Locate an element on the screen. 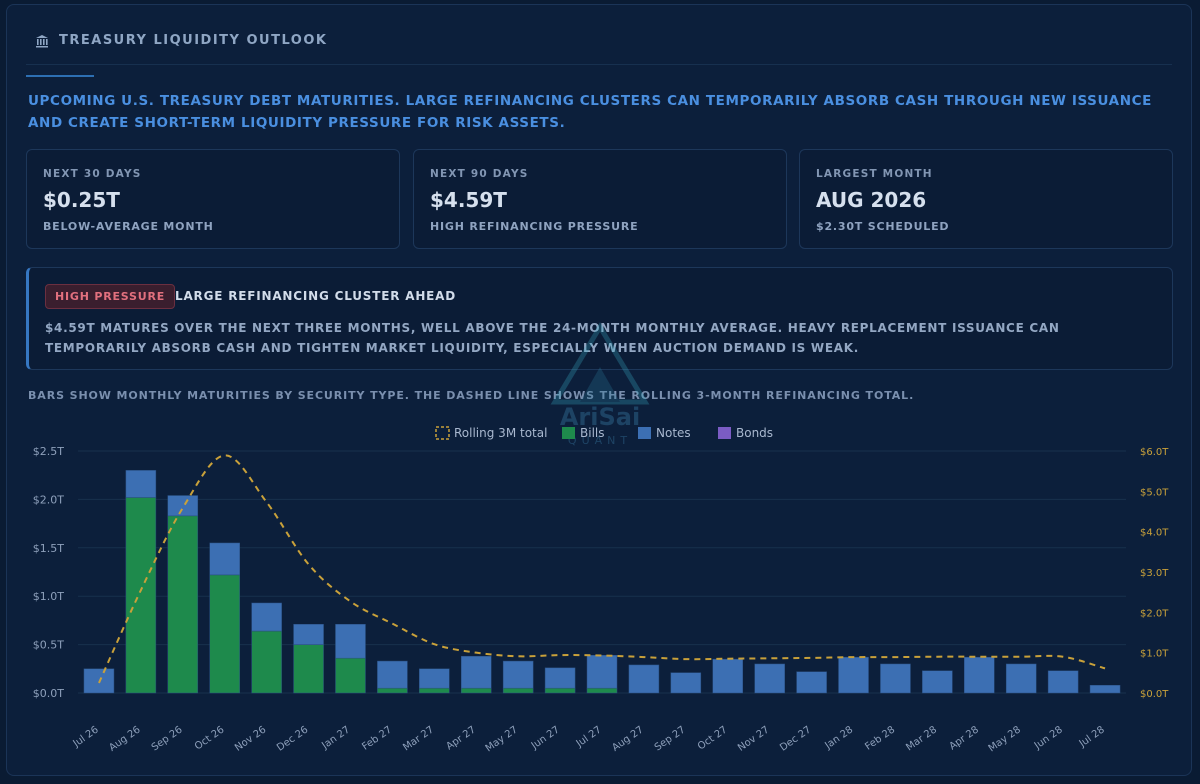 The width and height of the screenshot is (1200, 784). card-label: NEXT 30 DAYS is located at coordinates (92, 174).